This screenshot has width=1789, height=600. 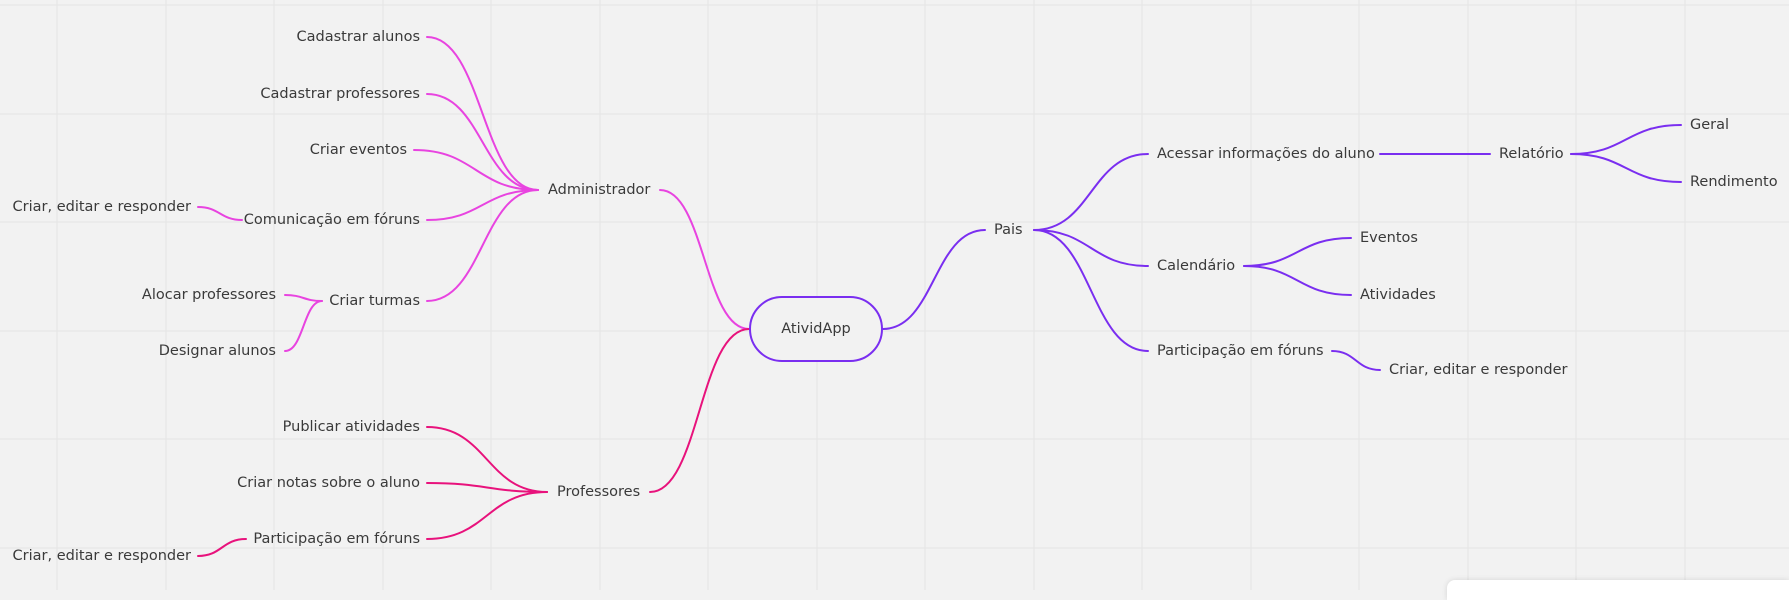 What do you see at coordinates (1531, 154) in the screenshot?
I see `node-relatorio: Relatório` at bounding box center [1531, 154].